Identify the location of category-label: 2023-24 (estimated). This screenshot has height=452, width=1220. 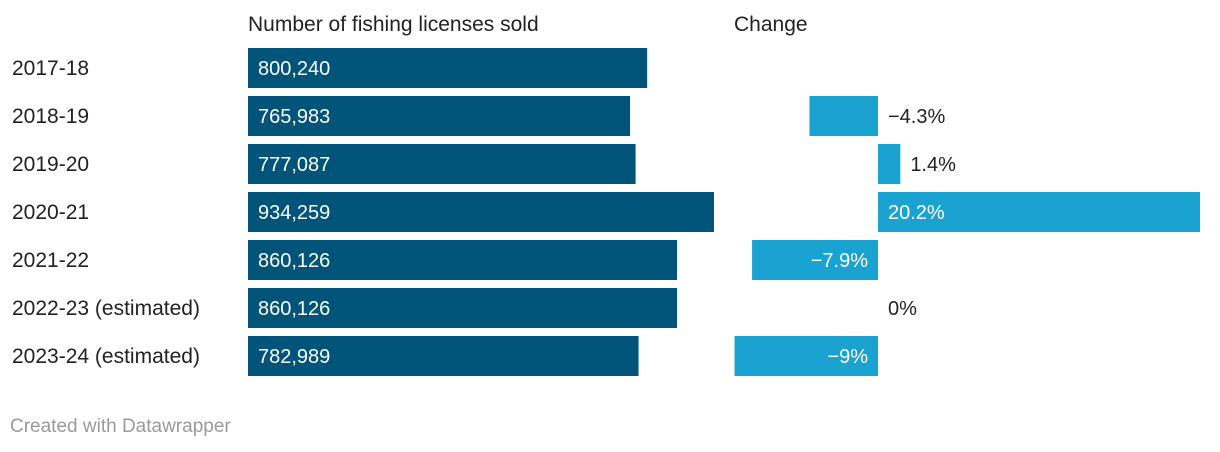
(106, 356).